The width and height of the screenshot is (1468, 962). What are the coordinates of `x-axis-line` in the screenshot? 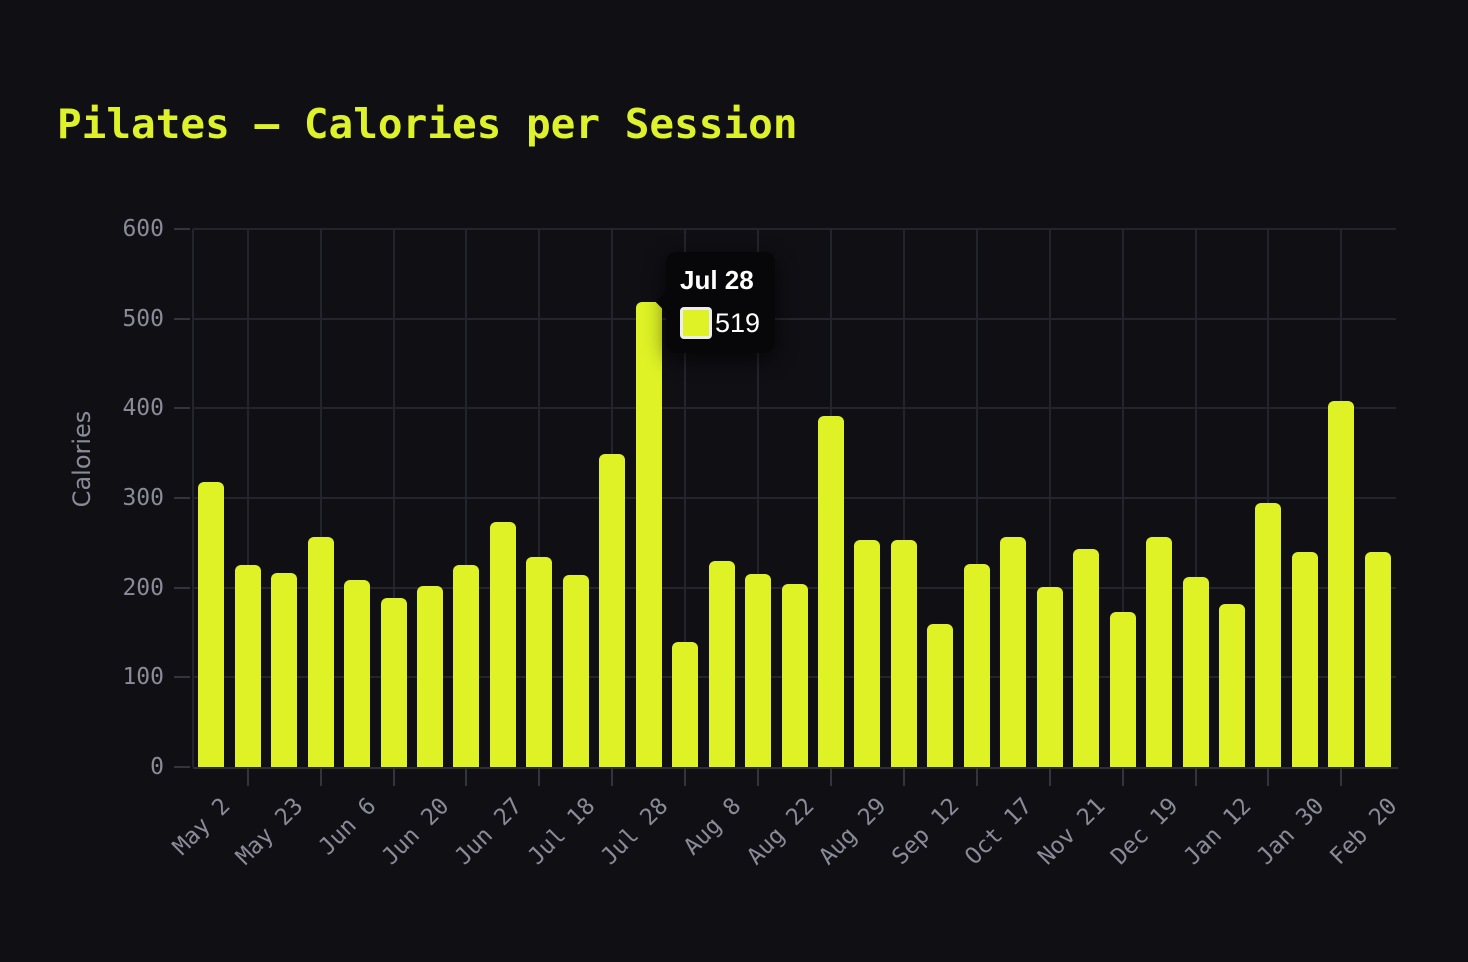 It's located at (795, 768).